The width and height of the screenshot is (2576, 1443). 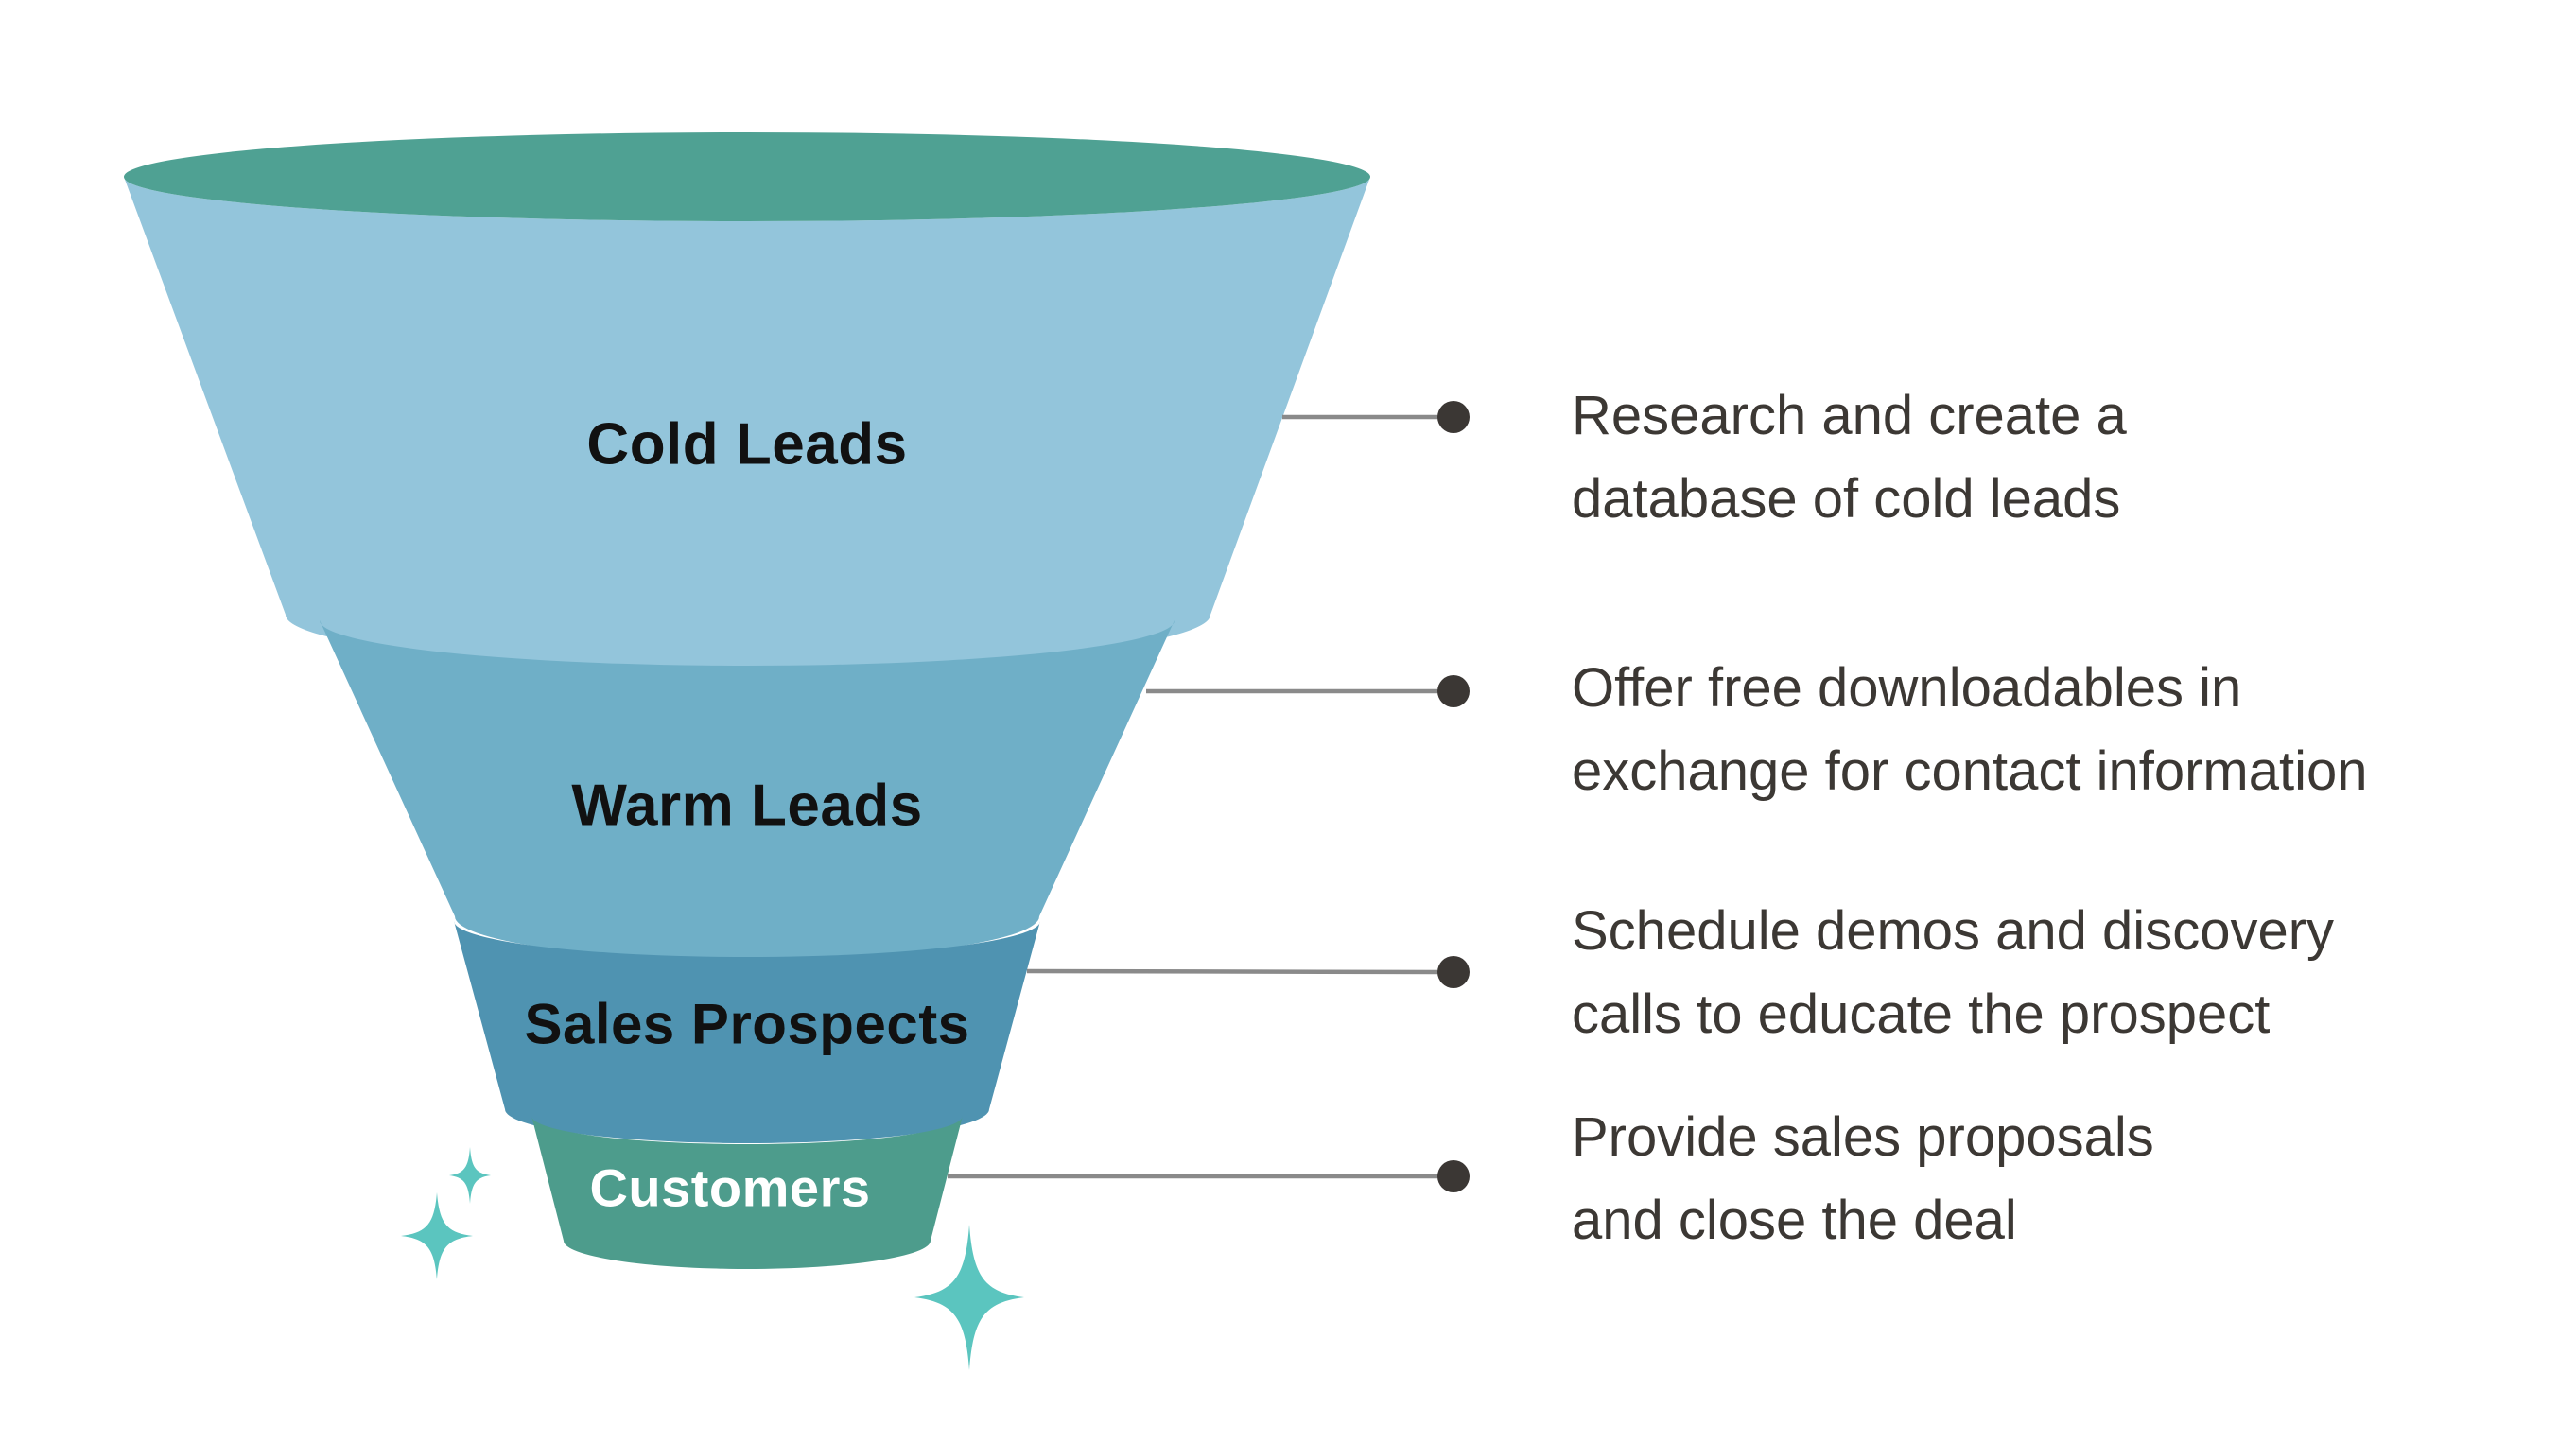 What do you see at coordinates (1453, 797) in the screenshot?
I see `connector-dots` at bounding box center [1453, 797].